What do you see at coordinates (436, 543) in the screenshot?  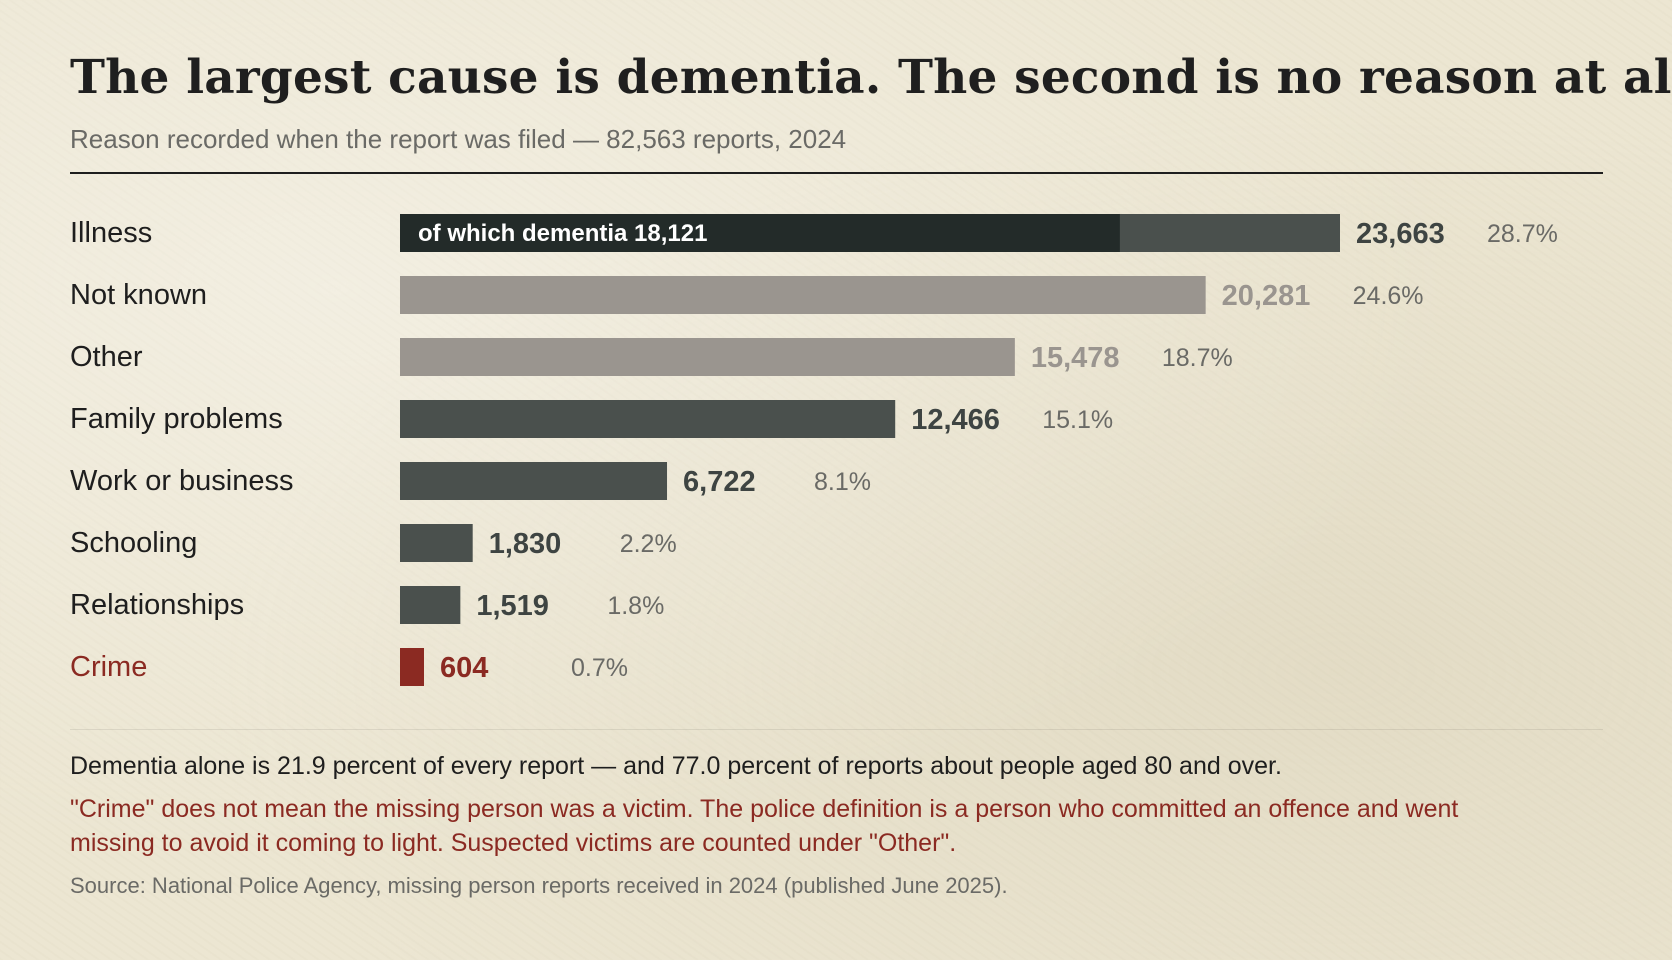 I see `bar-schooling` at bounding box center [436, 543].